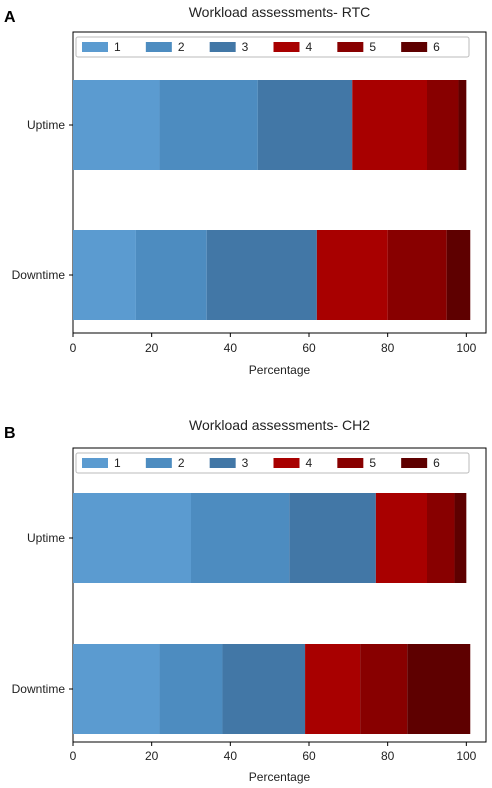 The image size is (492, 788). What do you see at coordinates (10, 17) in the screenshot?
I see `panel-label: A` at bounding box center [10, 17].